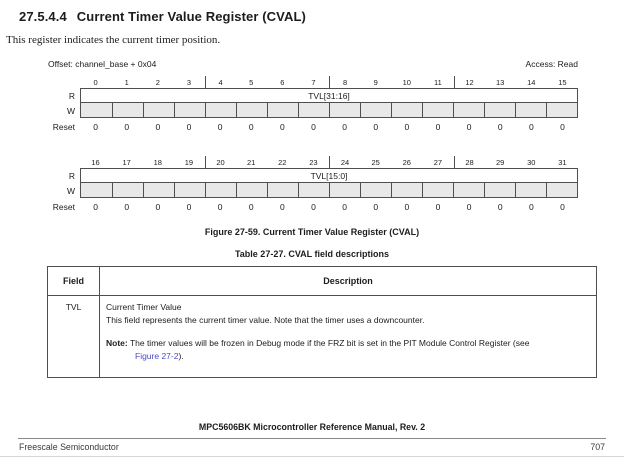  I want to click on bit-number-cell: 4, so click(220, 82).